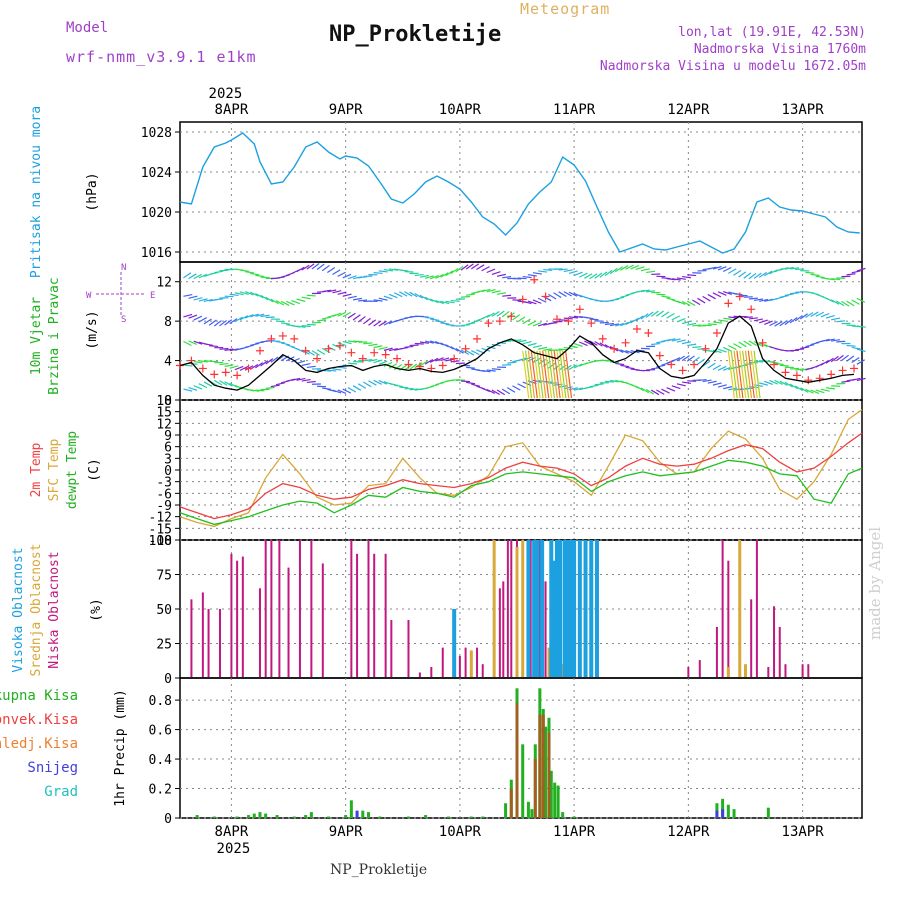  I want to click on mid-cloud-bar, so click(471, 663).